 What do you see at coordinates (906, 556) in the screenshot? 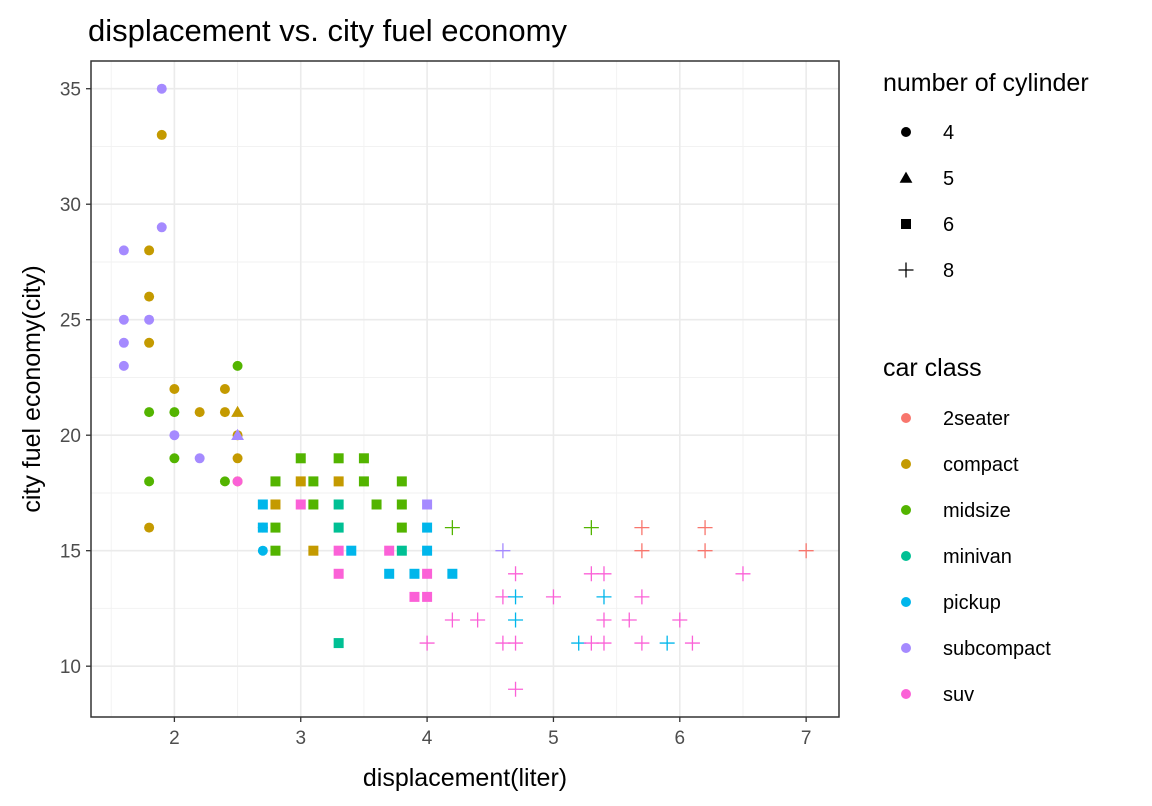
I see `legend-key-class-minivan` at bounding box center [906, 556].